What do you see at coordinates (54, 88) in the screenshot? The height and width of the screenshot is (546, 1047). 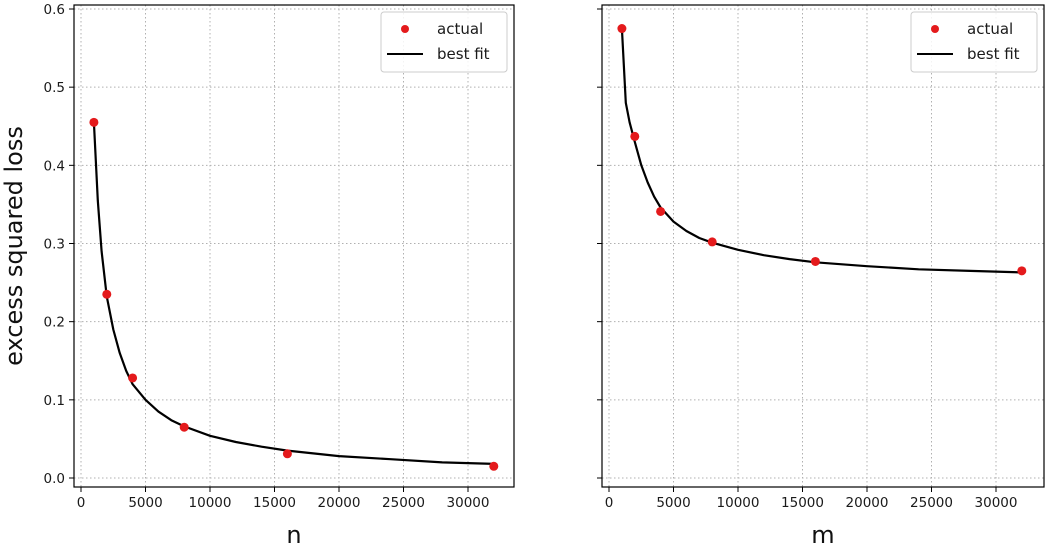 I see `y-tick-label: 0.5` at bounding box center [54, 88].